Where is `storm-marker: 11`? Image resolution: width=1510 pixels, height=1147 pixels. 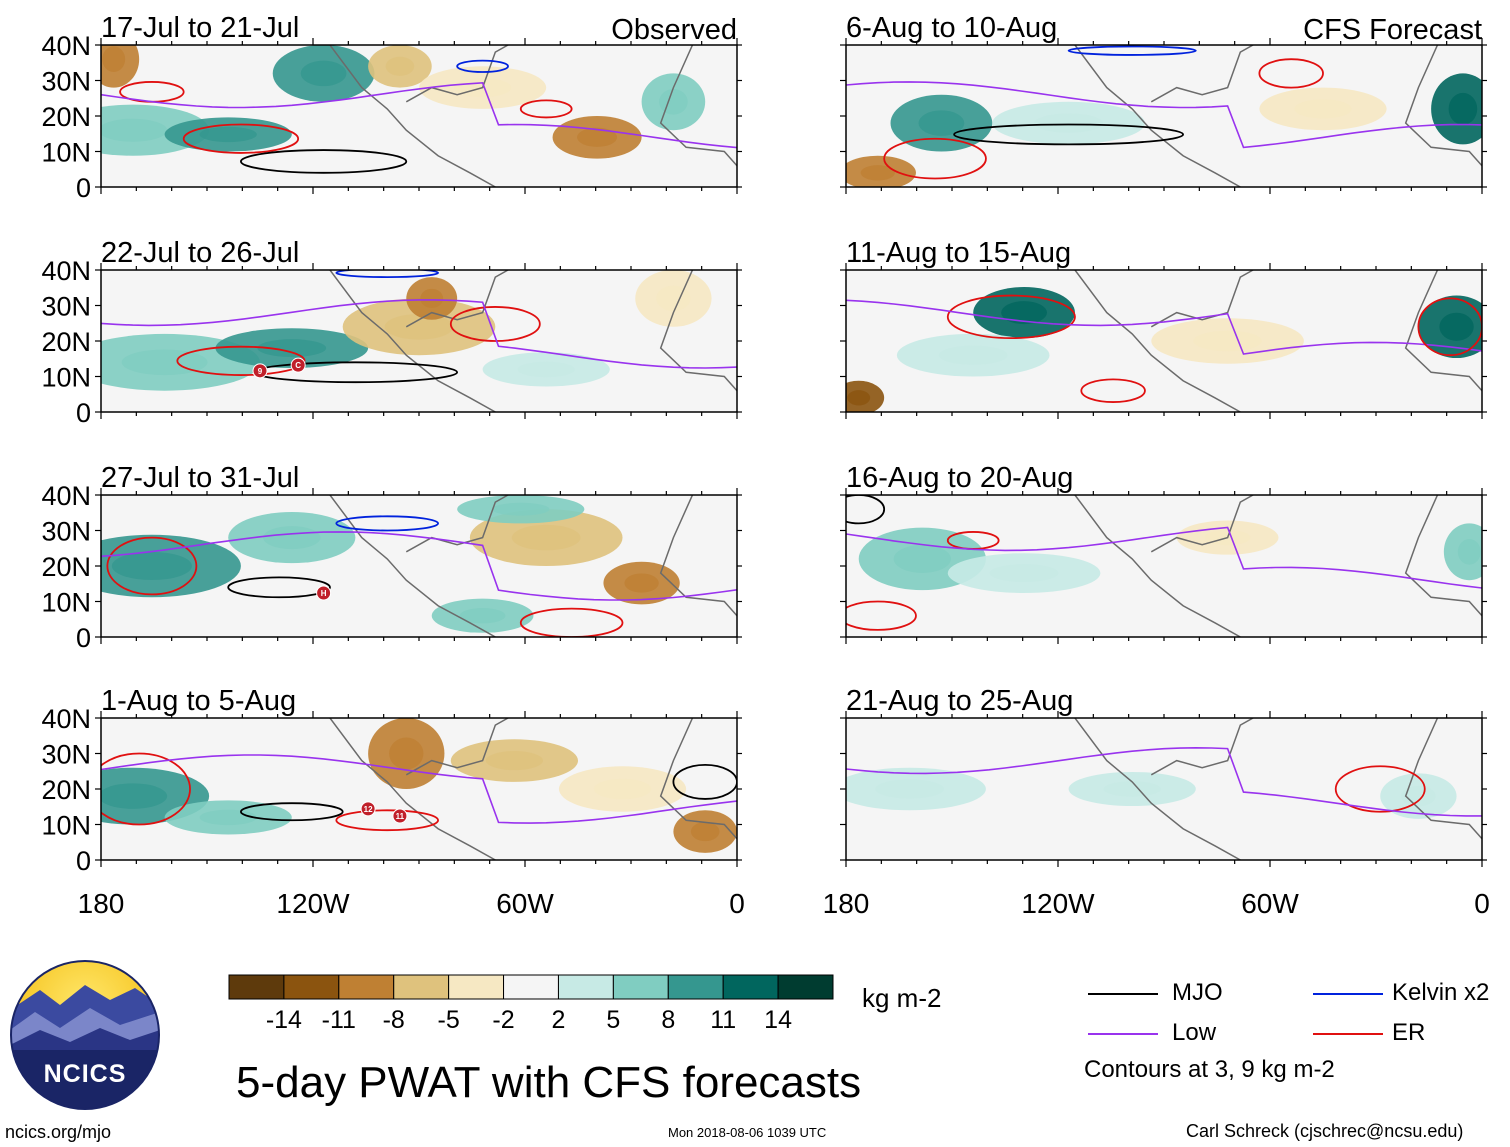
storm-marker: 11 is located at coordinates (400, 816).